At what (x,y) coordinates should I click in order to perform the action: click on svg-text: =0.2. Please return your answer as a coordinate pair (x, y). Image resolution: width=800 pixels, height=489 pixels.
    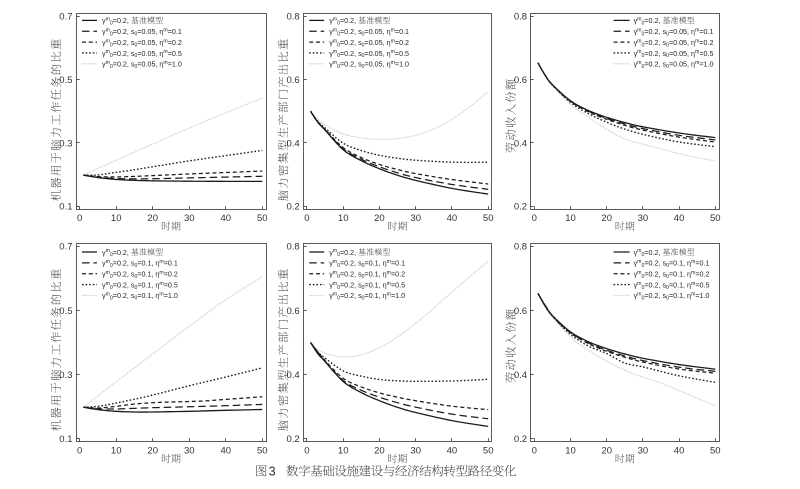
    Looking at the image, I should click on (171, 275).